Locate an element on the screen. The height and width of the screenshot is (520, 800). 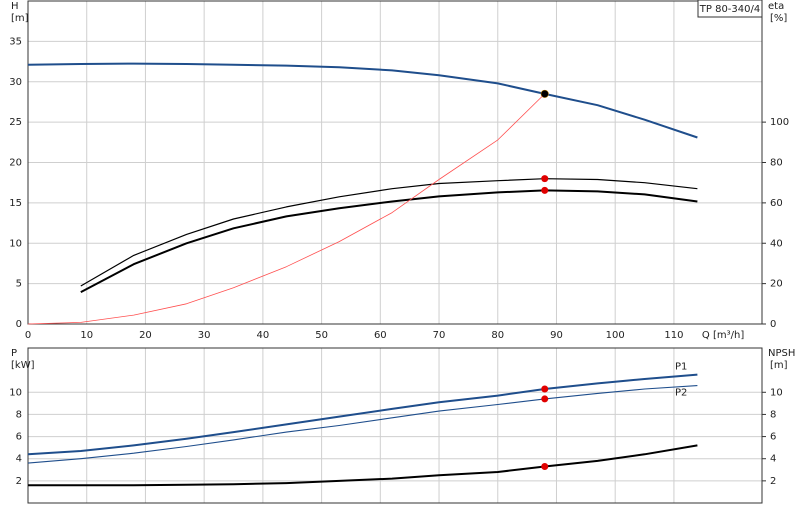
x-tick-label: 110 is located at coordinates (673, 335).